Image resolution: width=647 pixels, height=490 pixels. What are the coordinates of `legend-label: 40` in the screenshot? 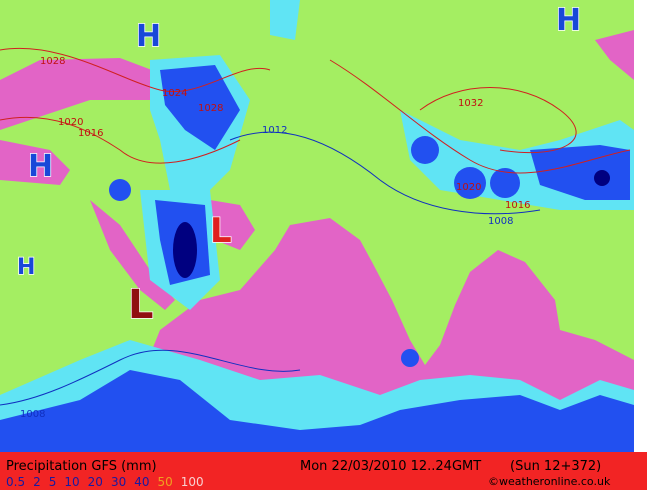 It's located at (141, 482).